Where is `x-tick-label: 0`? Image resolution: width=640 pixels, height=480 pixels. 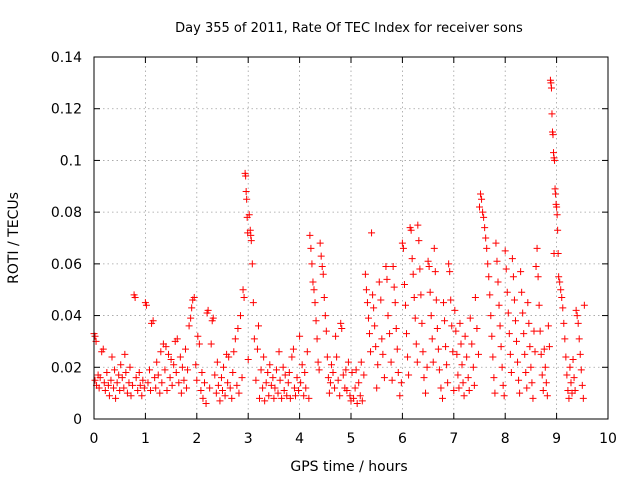 x-tick-label: 0 is located at coordinates (94, 439).